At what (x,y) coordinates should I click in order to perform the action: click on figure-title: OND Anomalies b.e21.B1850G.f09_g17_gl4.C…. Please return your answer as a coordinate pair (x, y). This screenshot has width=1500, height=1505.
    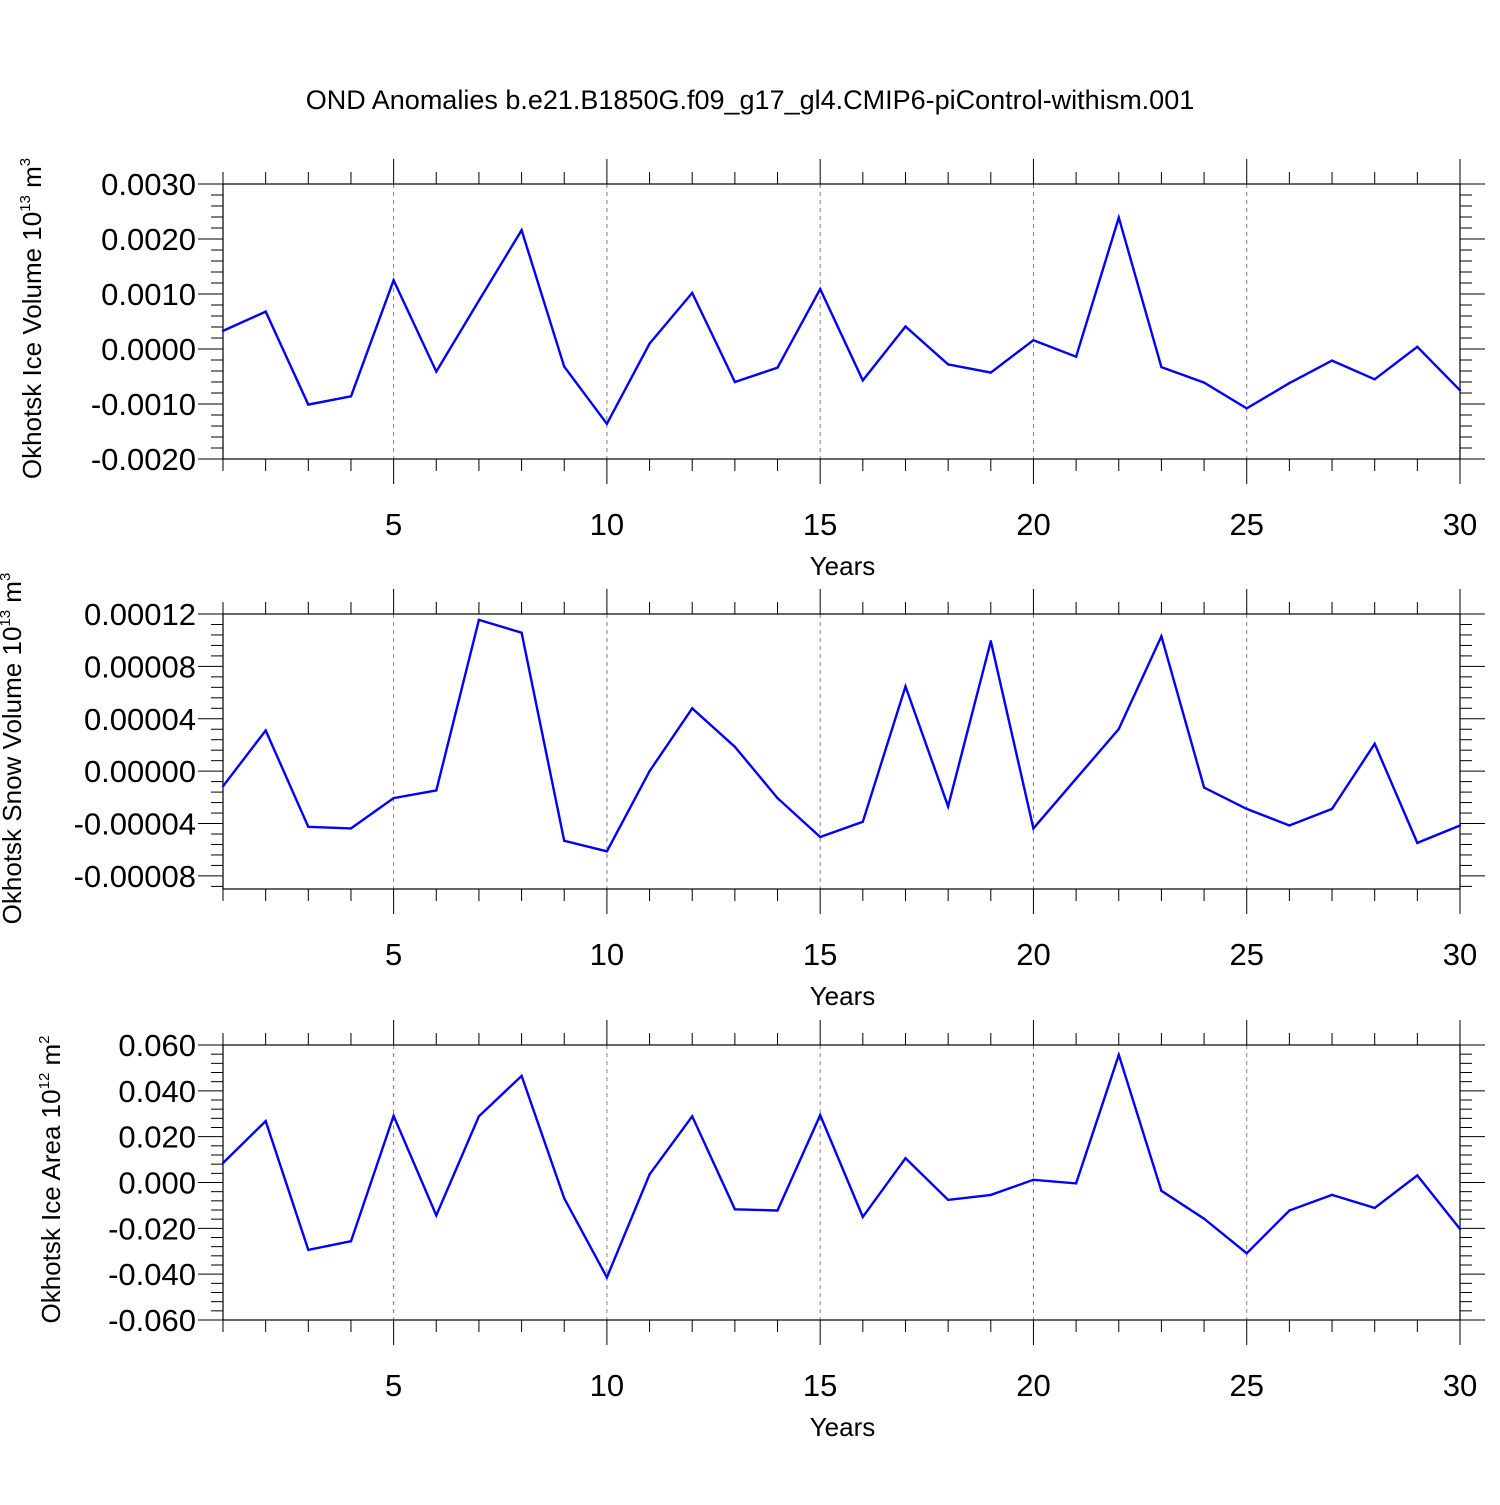
    Looking at the image, I should click on (750, 100).